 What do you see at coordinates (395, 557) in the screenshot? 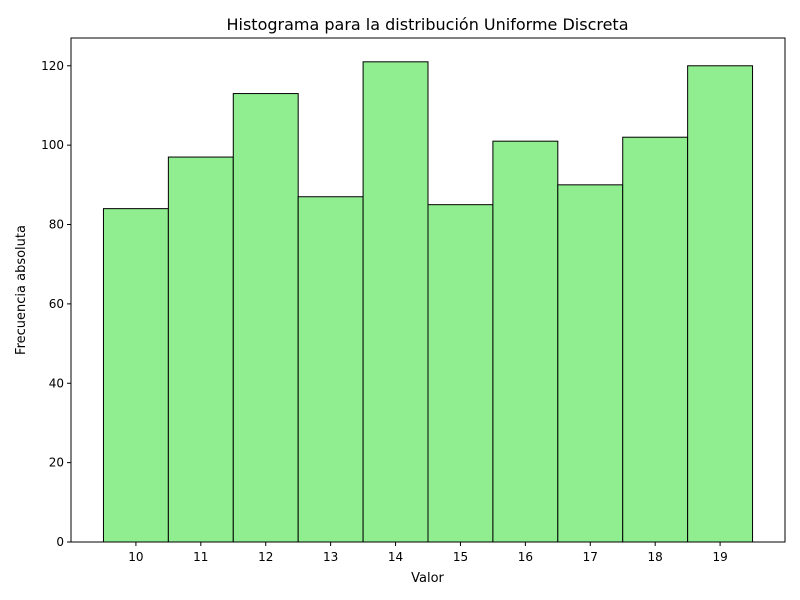
I see `x-tick-label: 14` at bounding box center [395, 557].